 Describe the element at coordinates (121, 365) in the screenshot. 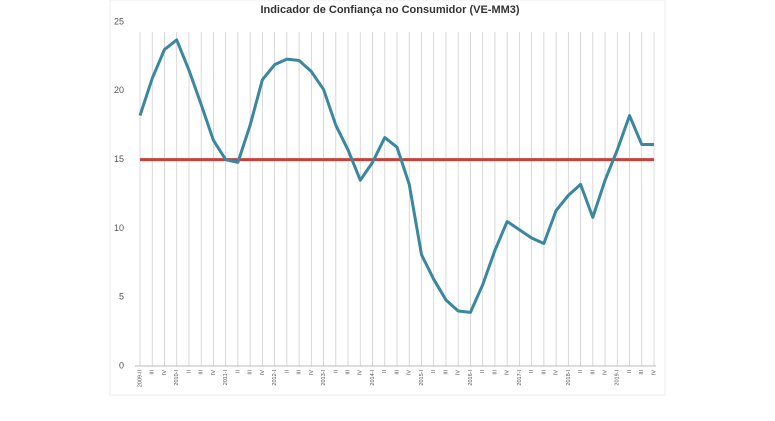

I see `y-tick-label: 0` at that location.